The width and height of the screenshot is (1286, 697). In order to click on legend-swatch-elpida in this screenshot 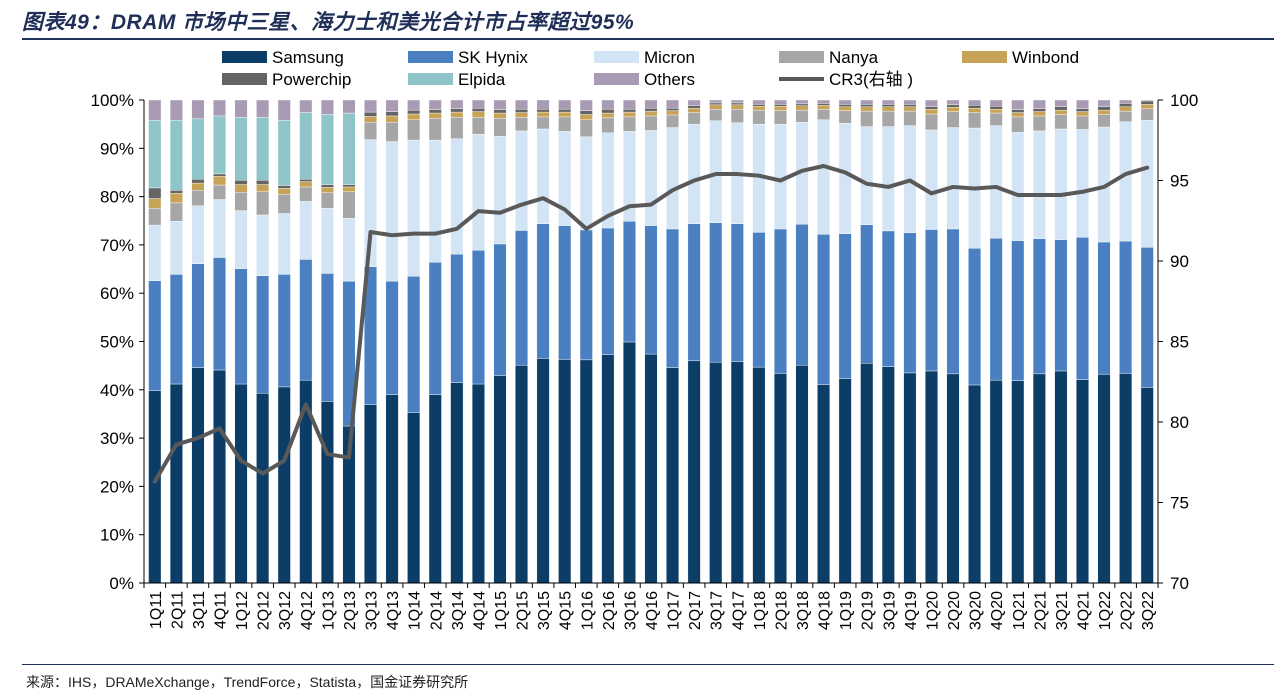, I will do `click(430, 79)`.